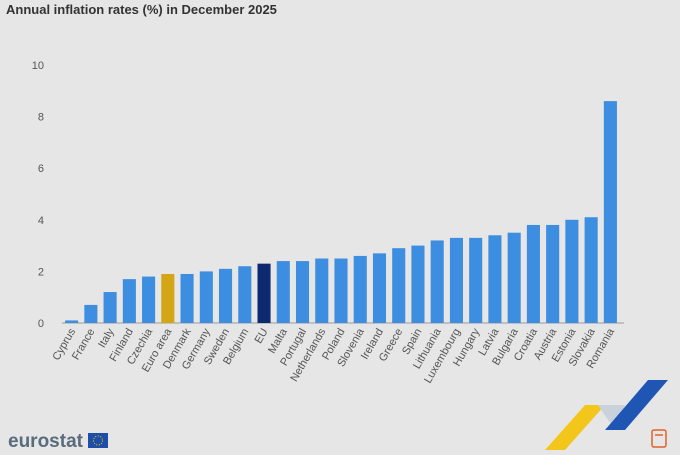  I want to click on calc-icon, so click(659, 438).